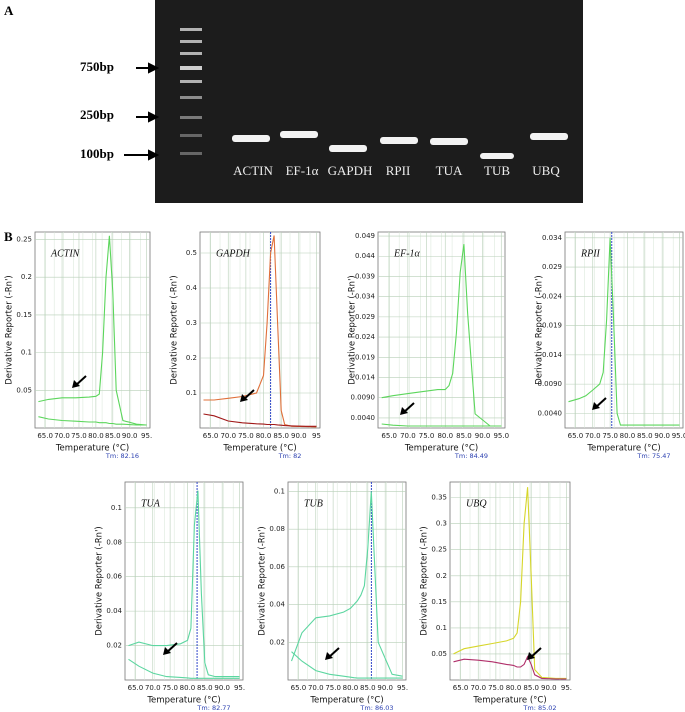  What do you see at coordinates (501, 436) in the screenshot?
I see `x-tick-label: 95.0` at bounding box center [501, 436].